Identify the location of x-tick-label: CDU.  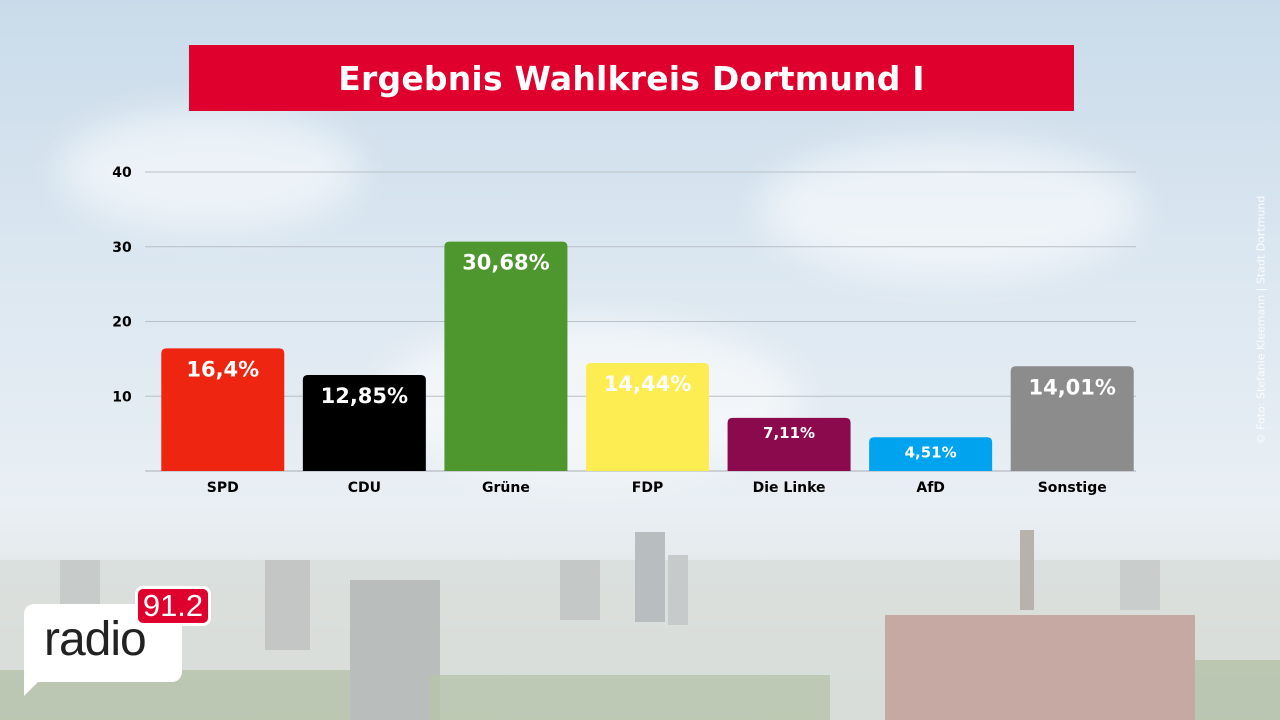
(364, 488).